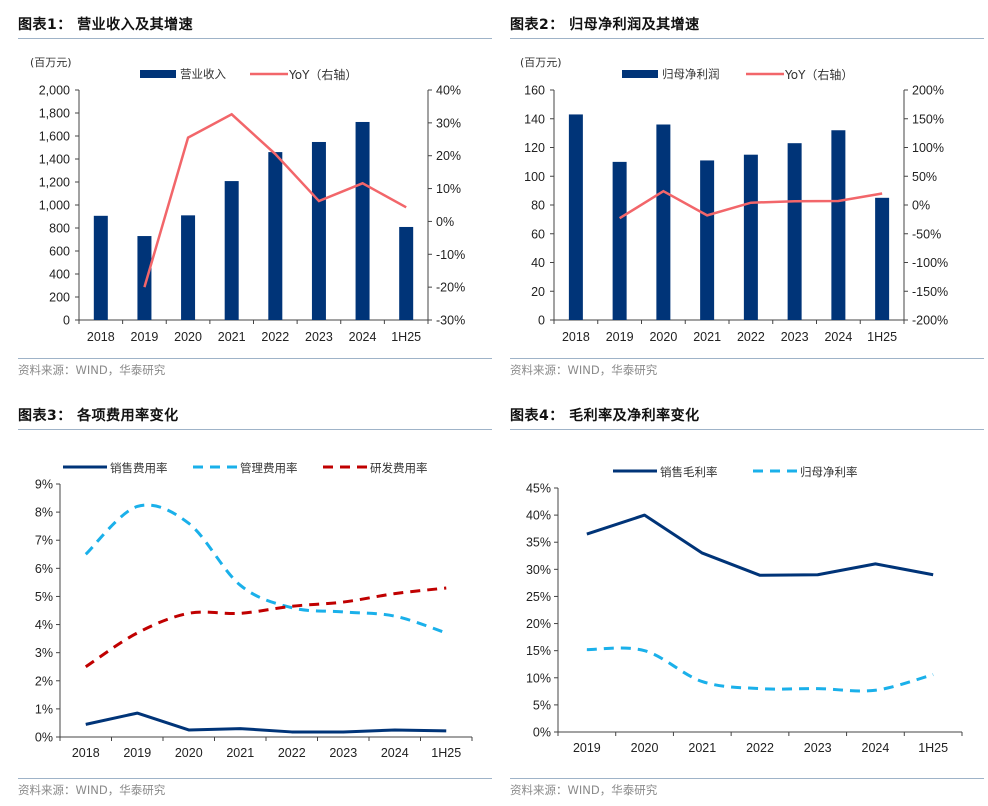 This screenshot has width=988, height=806. I want to click on chart3-y-tick-label: 7%, so click(44, 541).